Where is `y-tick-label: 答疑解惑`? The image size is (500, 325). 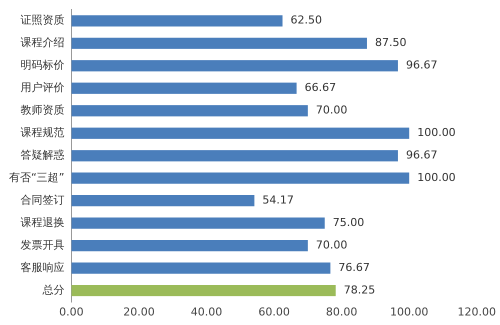
y-tick-label: 答疑解惑 is located at coordinates (42, 155).